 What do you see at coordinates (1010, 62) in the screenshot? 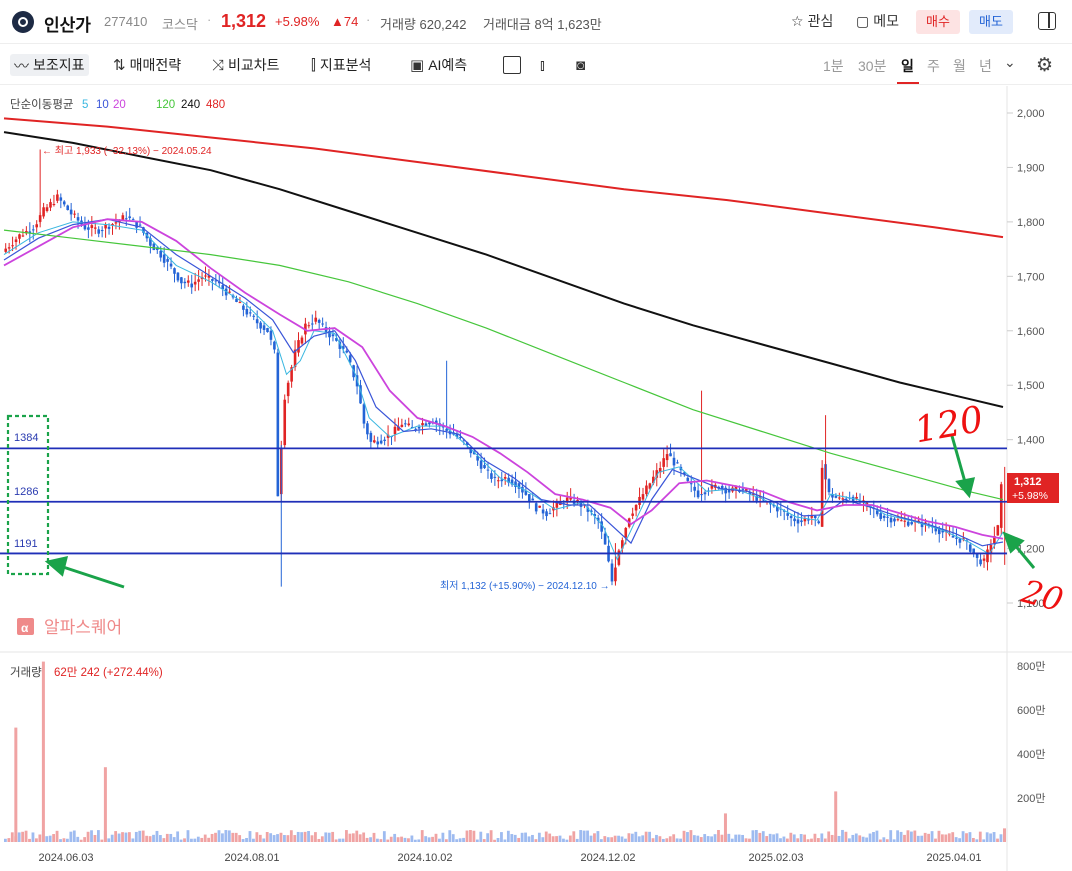
I see `chevron-down-icon: ⌄` at bounding box center [1010, 62].